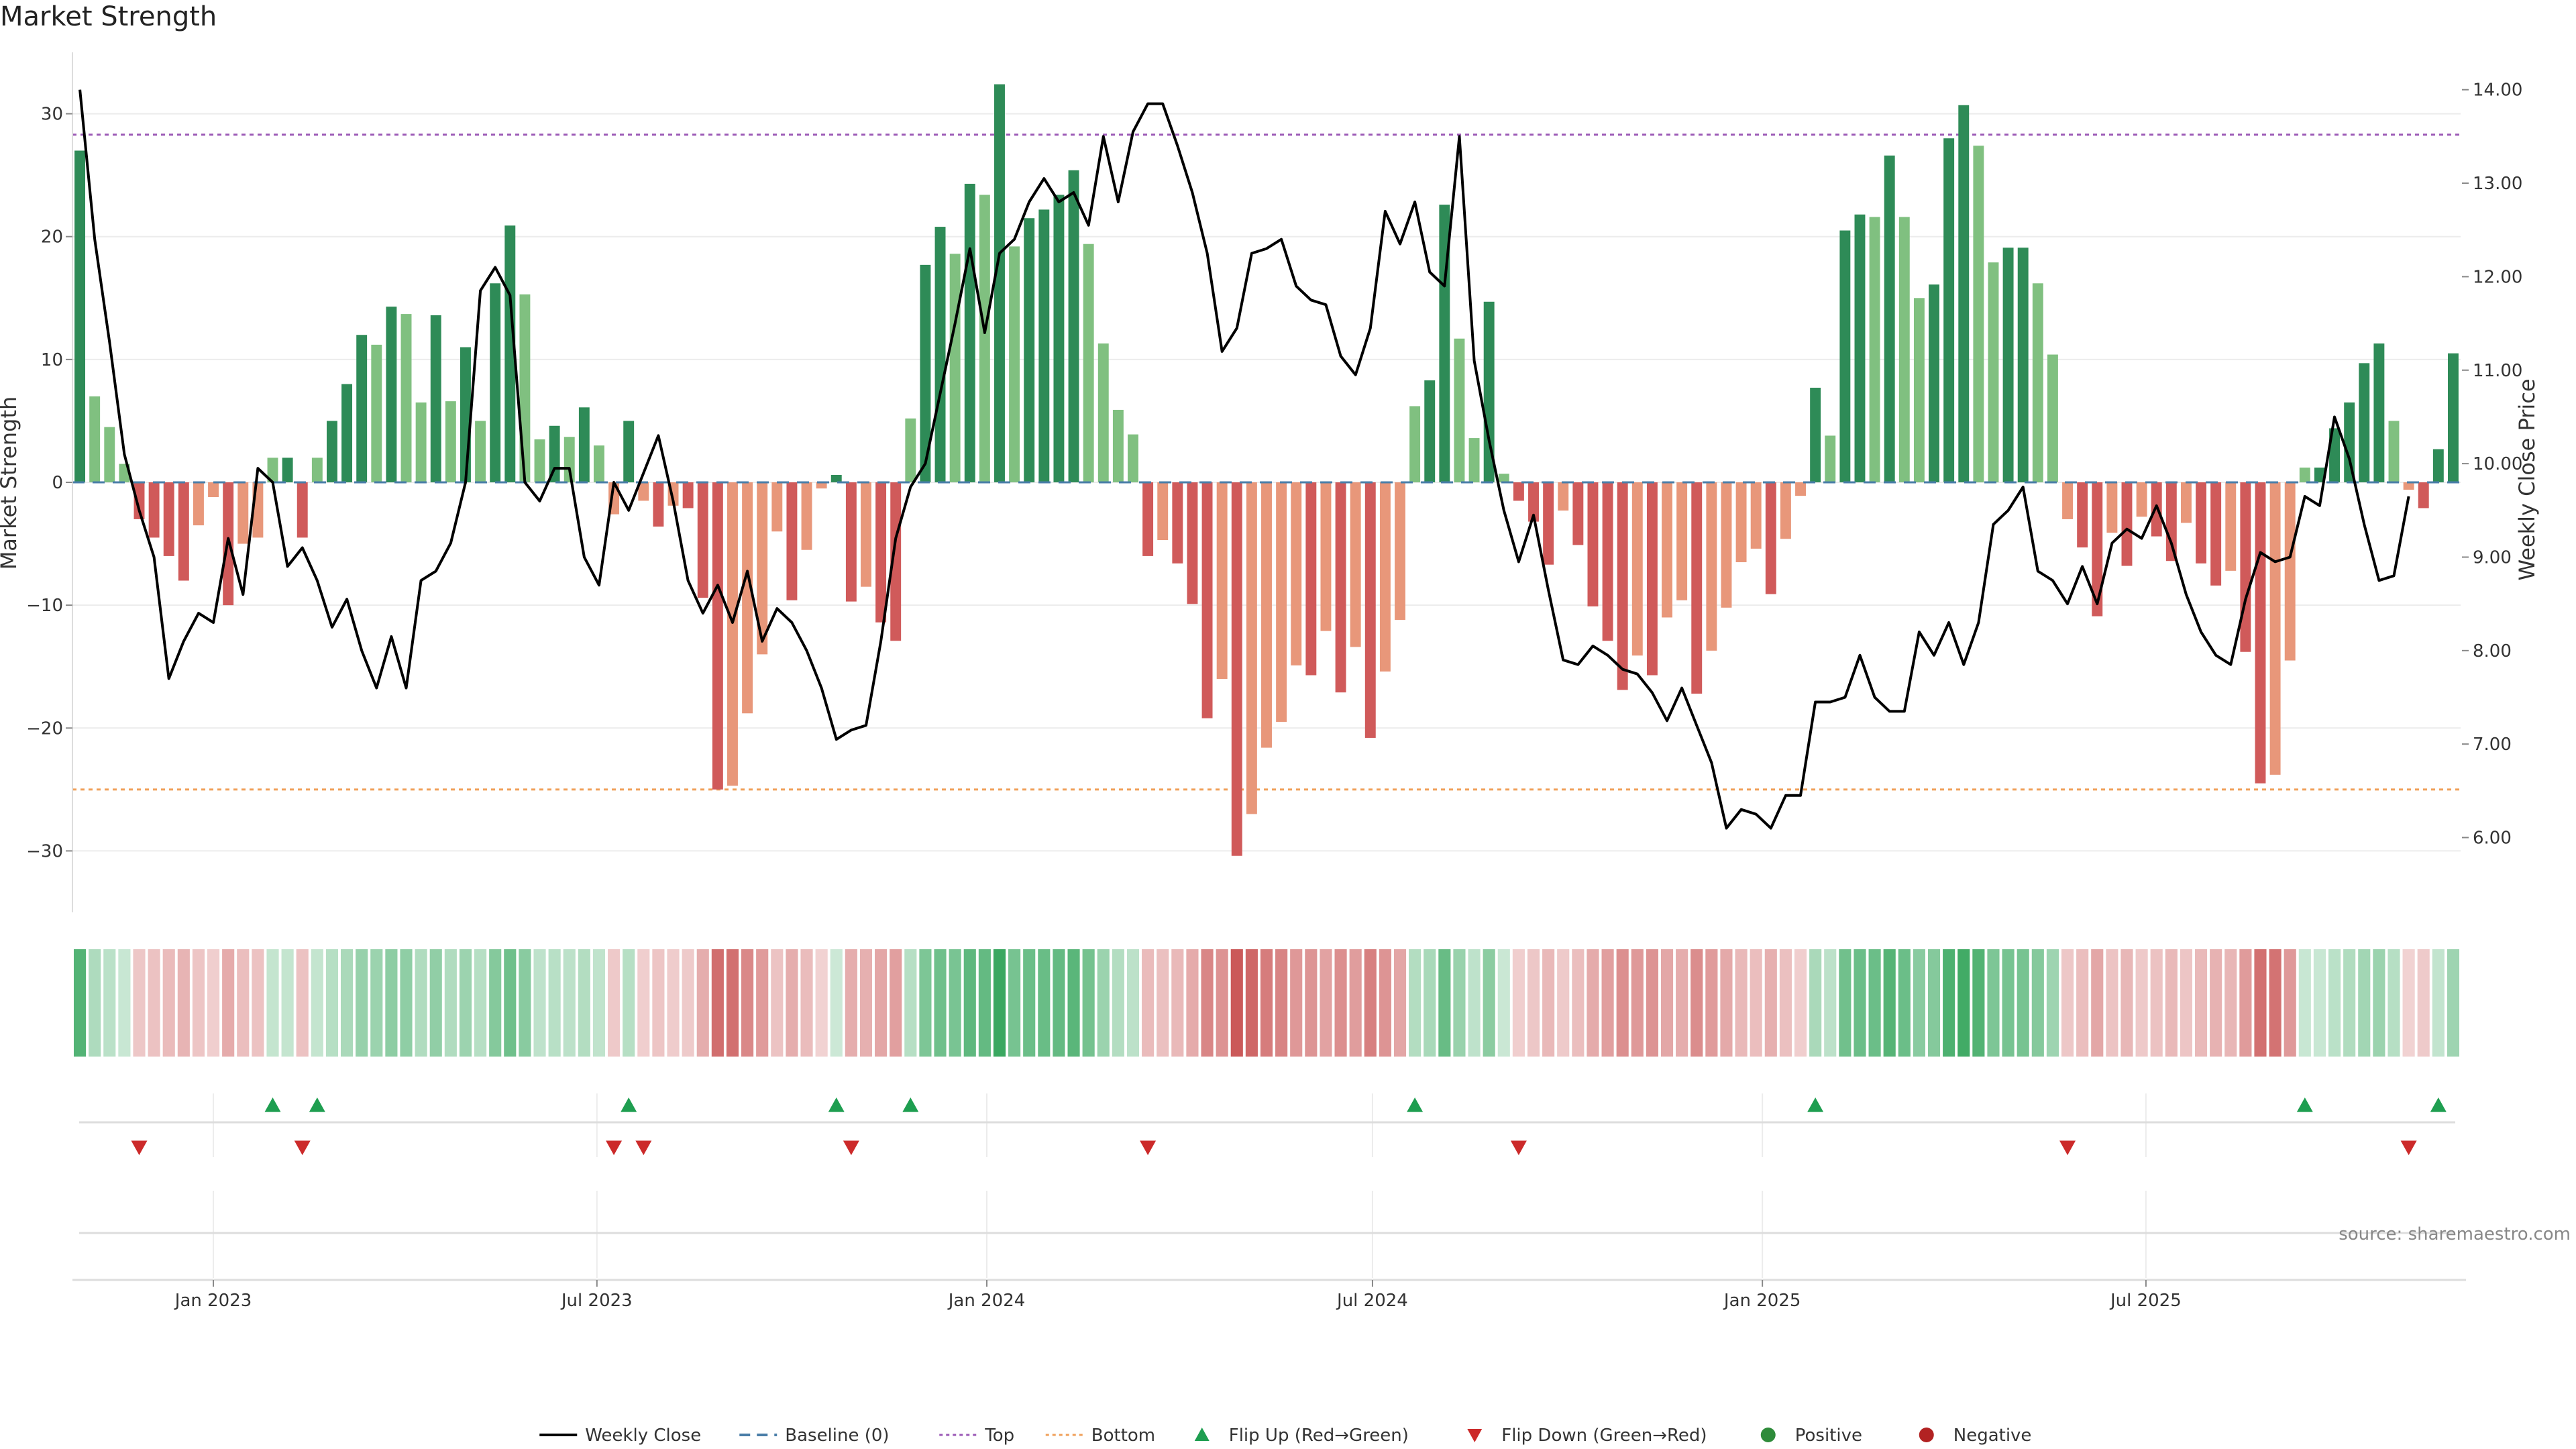 The image size is (2576, 1449). What do you see at coordinates (2497, 464) in the screenshot?
I see `y-tick-label-right: 10.00` at bounding box center [2497, 464].